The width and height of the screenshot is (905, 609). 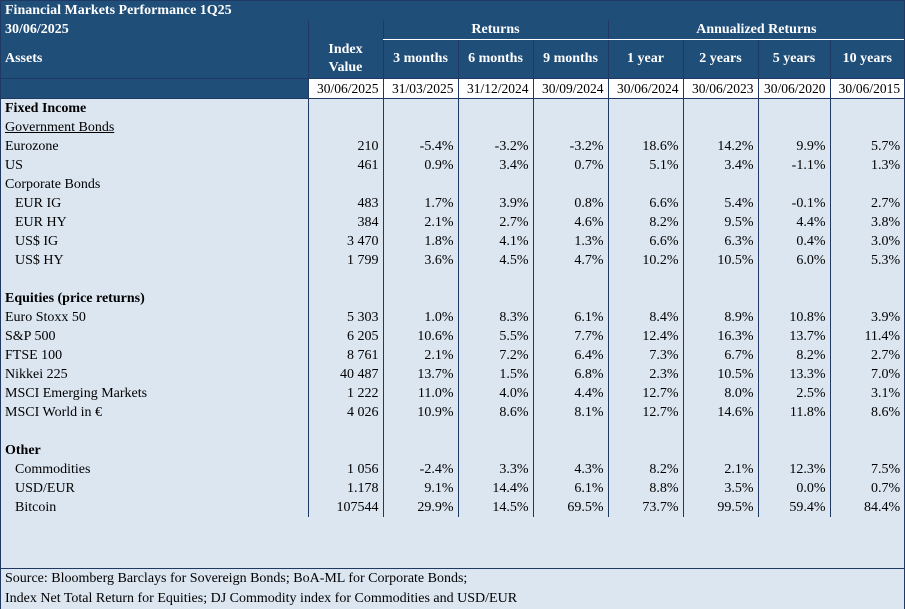 I want to click on section-row: Corporate Bonds, so click(x=453, y=184).